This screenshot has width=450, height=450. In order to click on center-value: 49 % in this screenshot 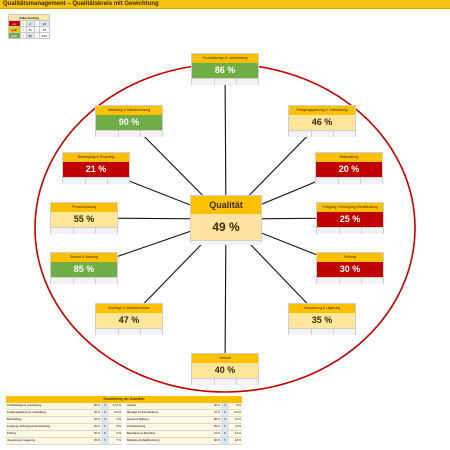, I will do `click(226, 227)`.